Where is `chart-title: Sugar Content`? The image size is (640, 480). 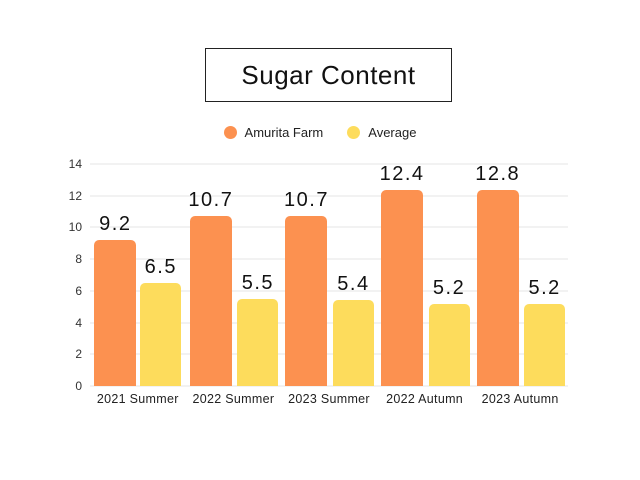
chart-title: Sugar Content is located at coordinates (328, 74).